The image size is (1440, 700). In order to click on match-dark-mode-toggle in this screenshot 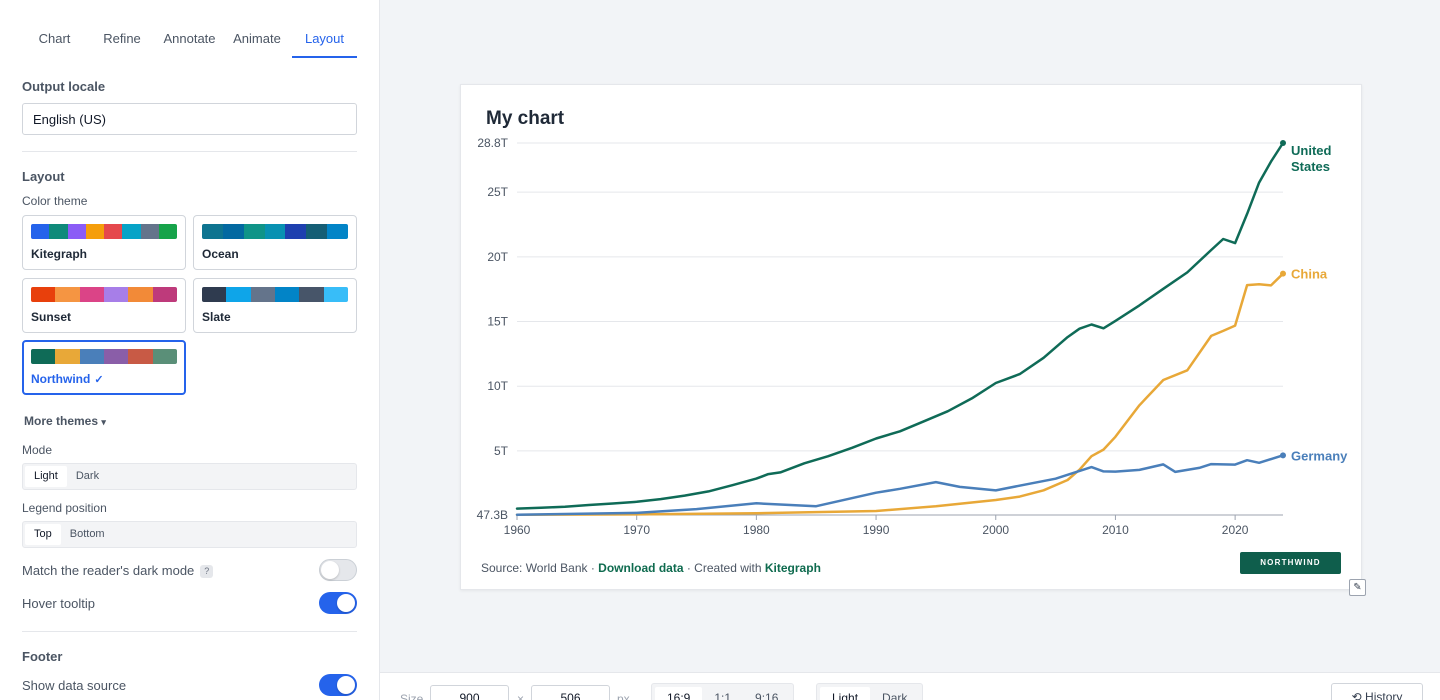, I will do `click(338, 570)`.